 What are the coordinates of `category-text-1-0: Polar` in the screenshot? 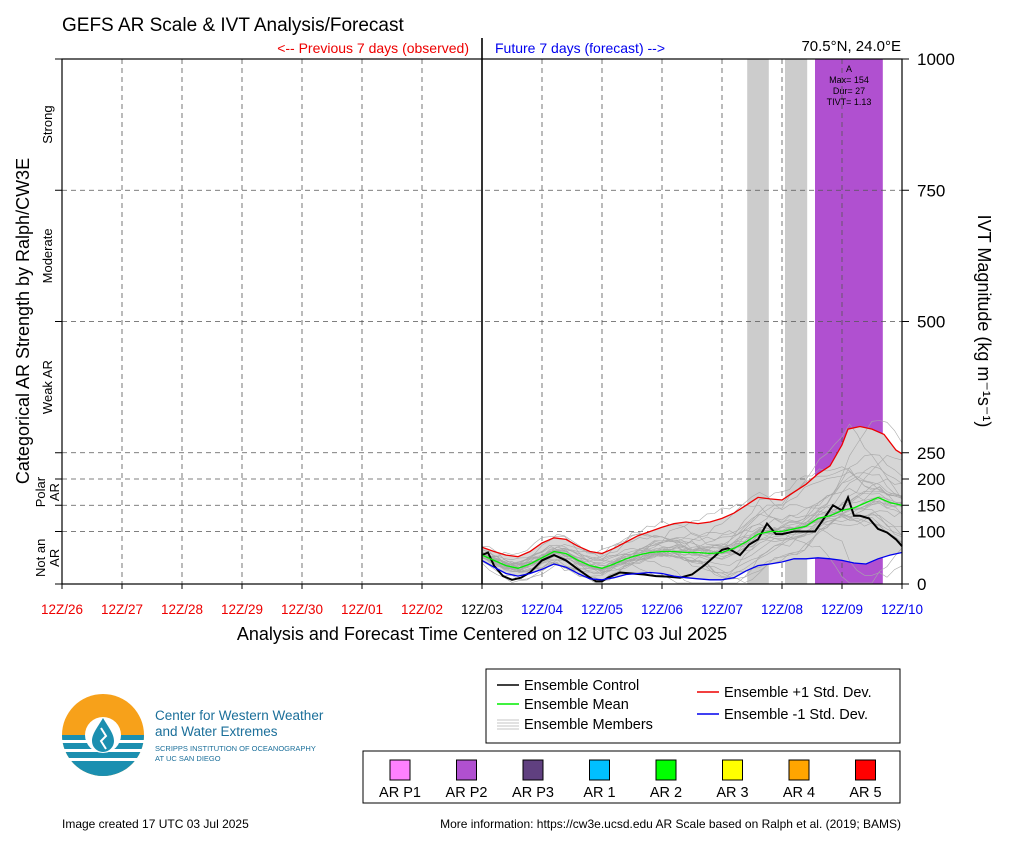 It's located at (40, 491).